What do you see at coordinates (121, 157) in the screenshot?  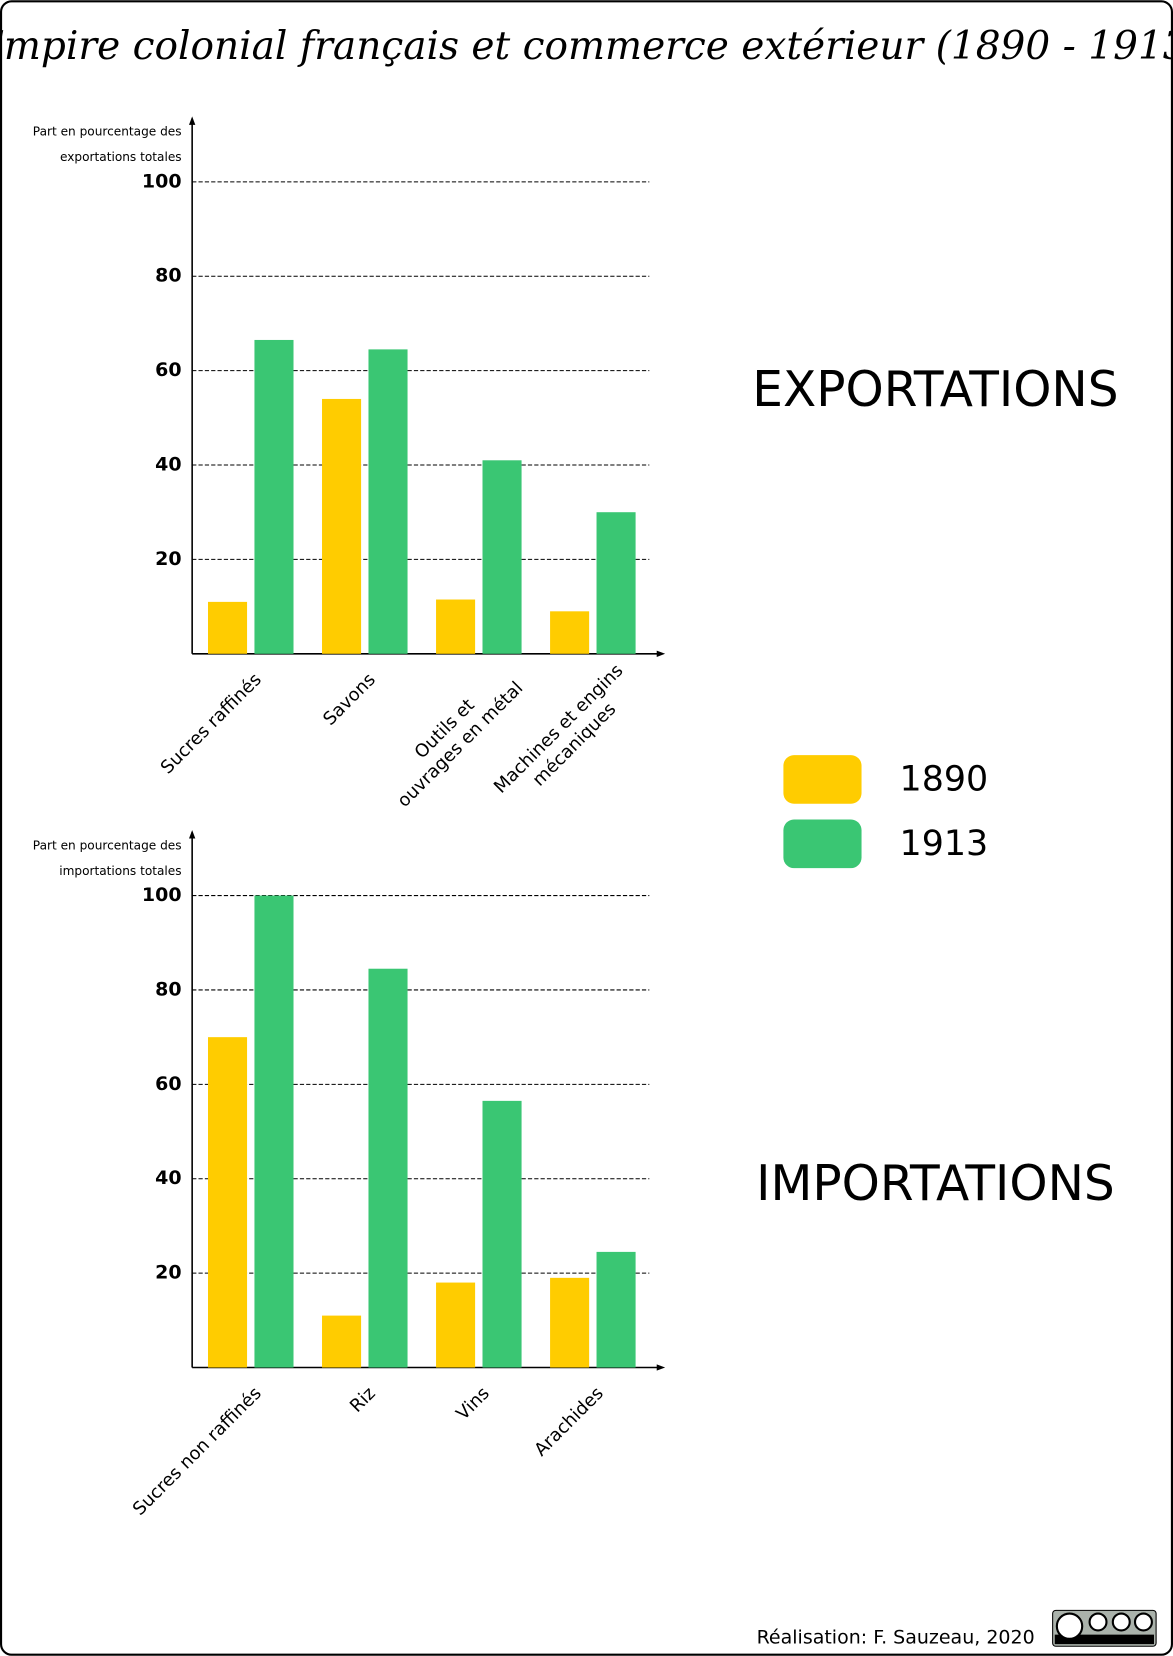 I see `y-axis-label: exportations totales` at bounding box center [121, 157].